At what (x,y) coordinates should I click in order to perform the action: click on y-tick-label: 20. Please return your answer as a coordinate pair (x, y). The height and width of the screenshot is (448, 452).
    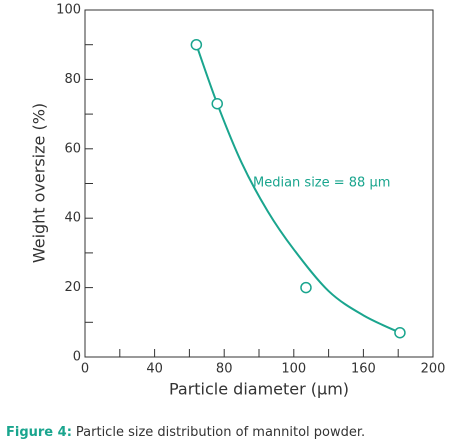
    Looking at the image, I should click on (72, 287).